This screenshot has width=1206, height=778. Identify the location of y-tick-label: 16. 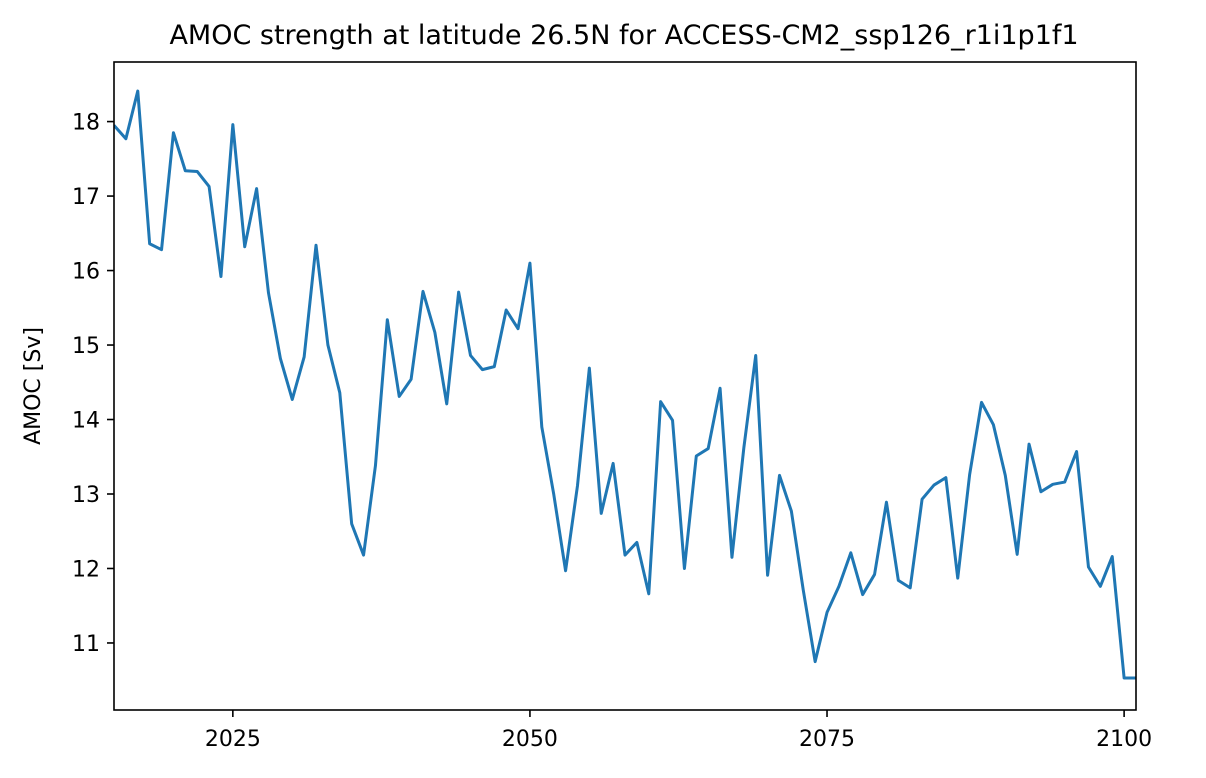
(86, 272).